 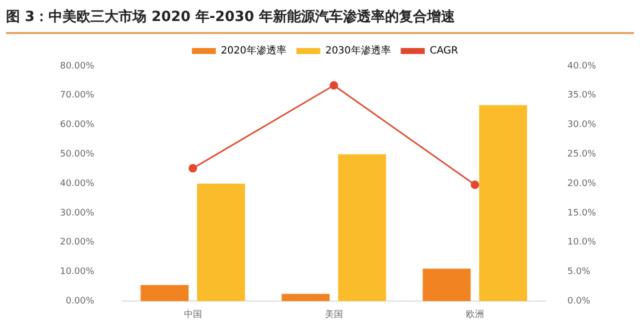 What do you see at coordinates (358, 50) in the screenshot?
I see `legend-label: 2030年渗透率` at bounding box center [358, 50].